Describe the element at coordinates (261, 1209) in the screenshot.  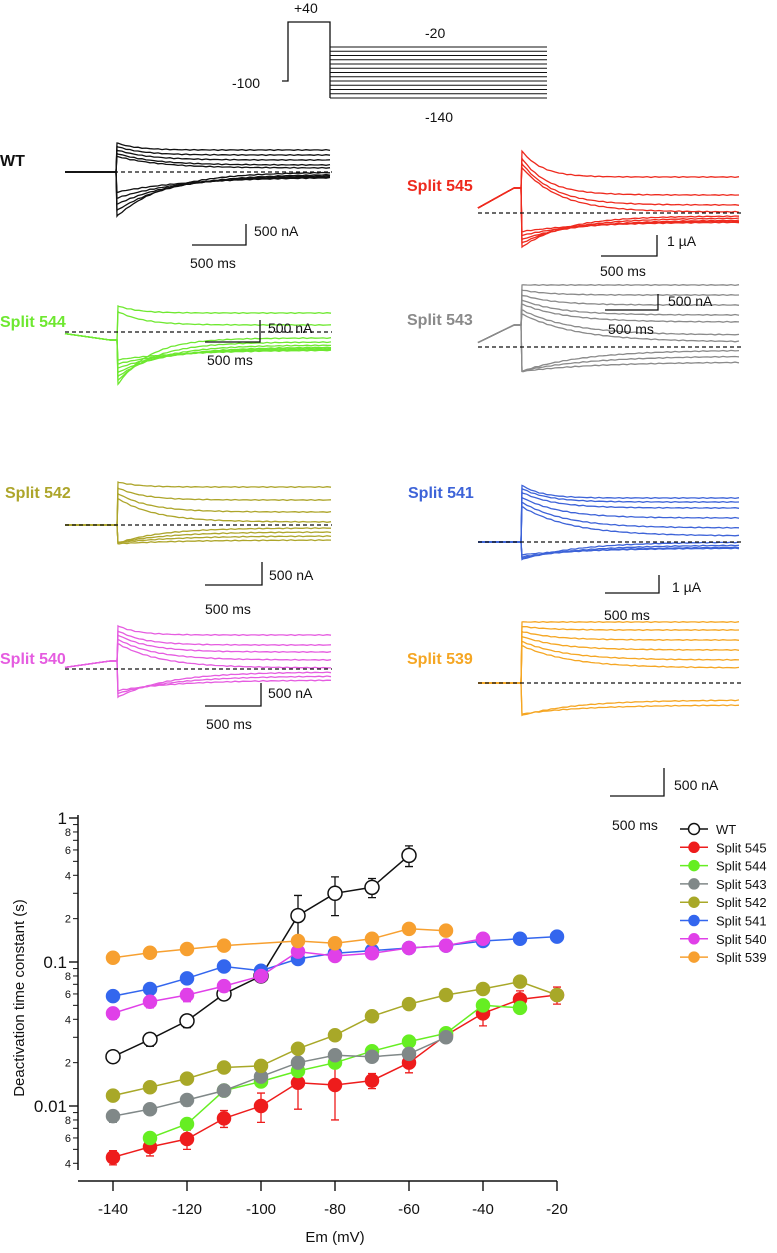
I see `x-tick-label: -100` at that location.